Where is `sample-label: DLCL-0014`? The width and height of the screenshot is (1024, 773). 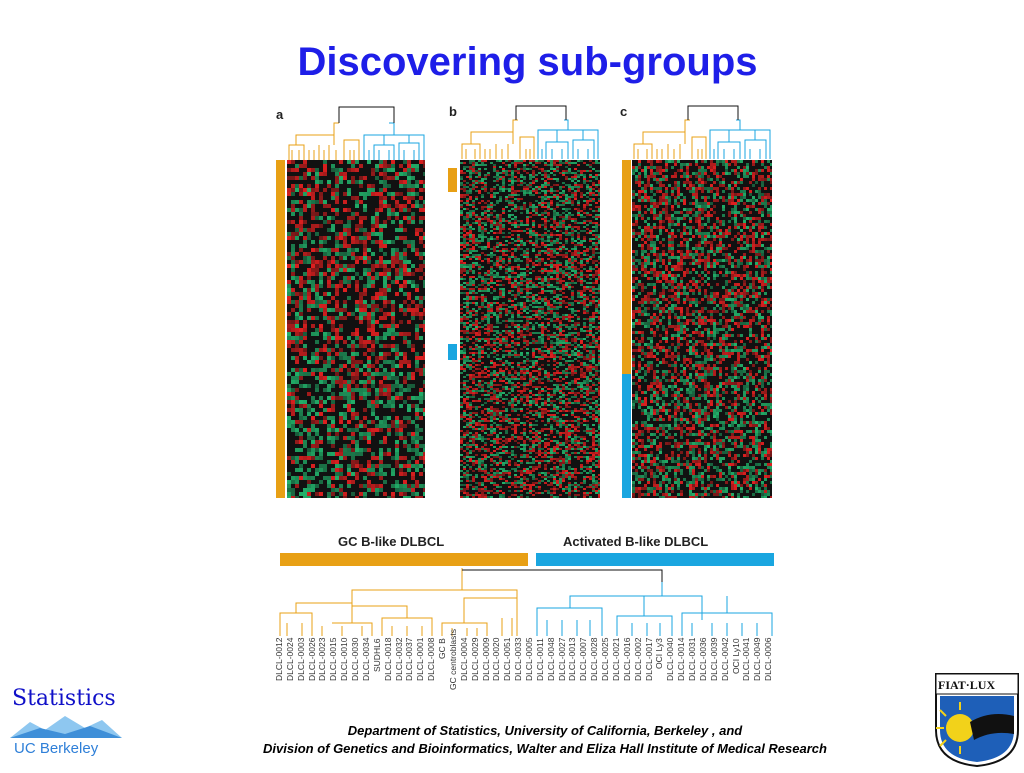 sample-label: DLCL-0014 is located at coordinates (681, 664).